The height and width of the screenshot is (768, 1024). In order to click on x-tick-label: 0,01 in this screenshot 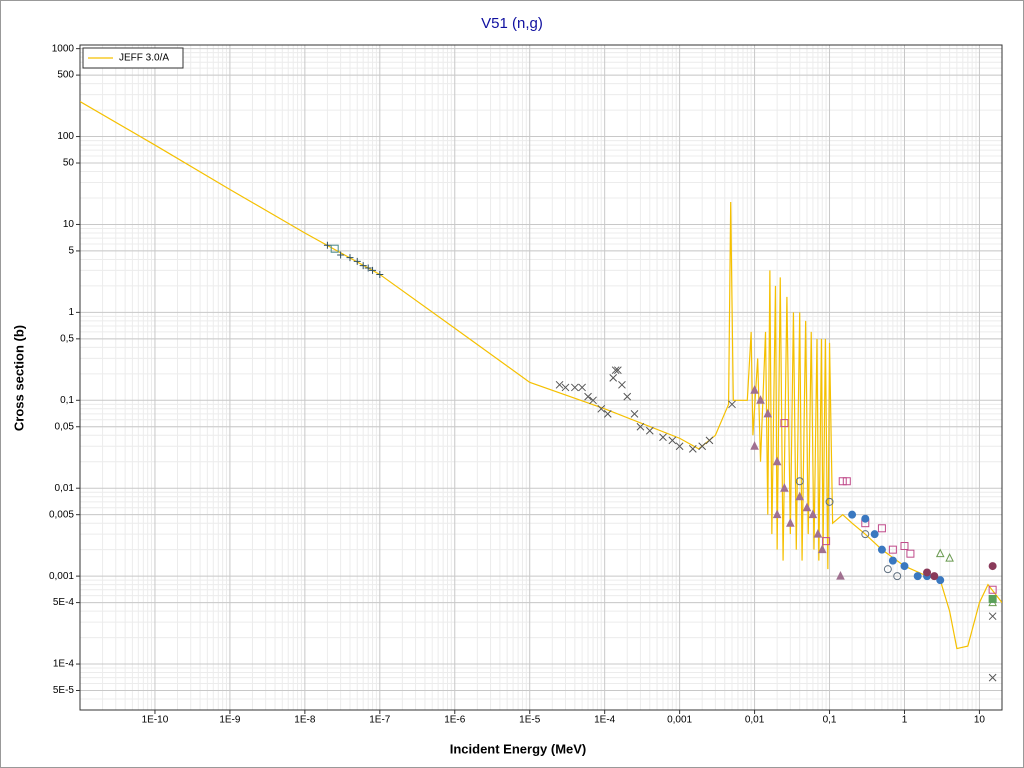, I will do `click(755, 720)`.